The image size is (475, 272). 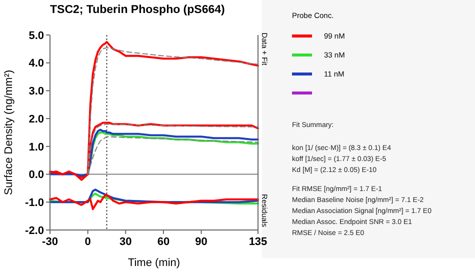 What do you see at coordinates (36, 147) in the screenshot?
I see `y-tick-label: 1.0` at bounding box center [36, 147].